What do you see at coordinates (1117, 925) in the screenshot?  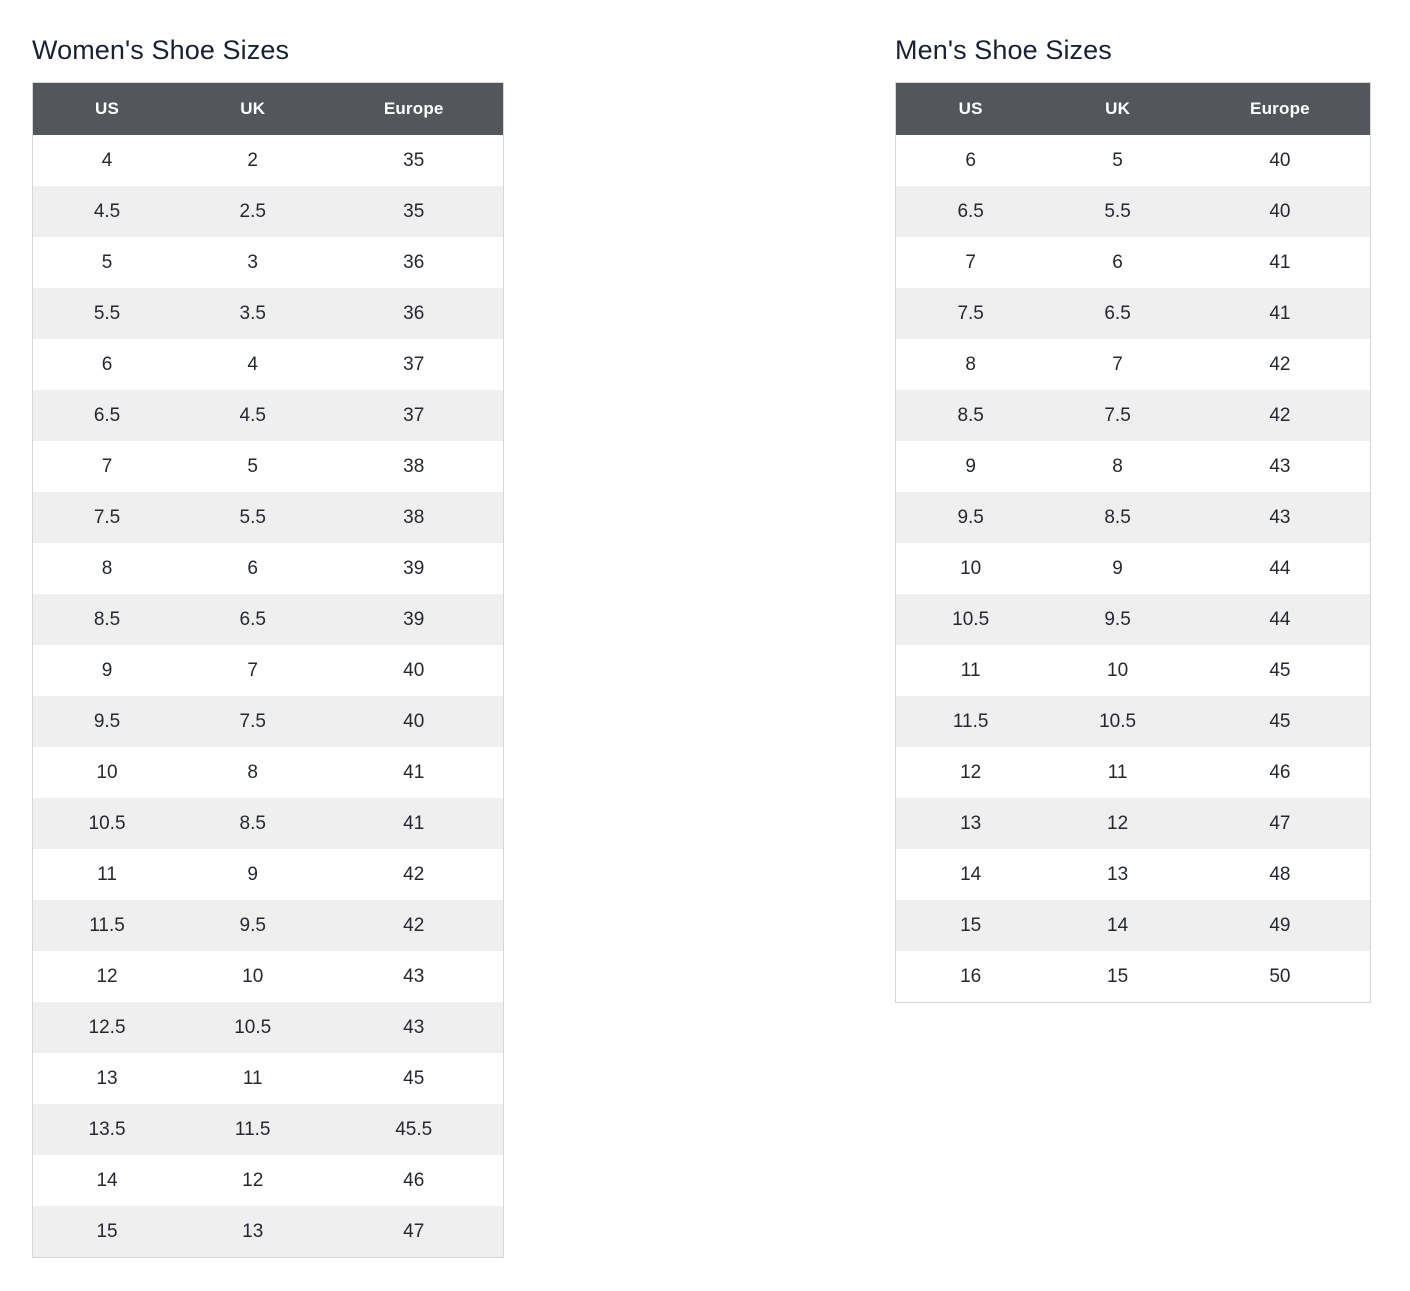 I see `cell-uk: 14` at bounding box center [1117, 925].